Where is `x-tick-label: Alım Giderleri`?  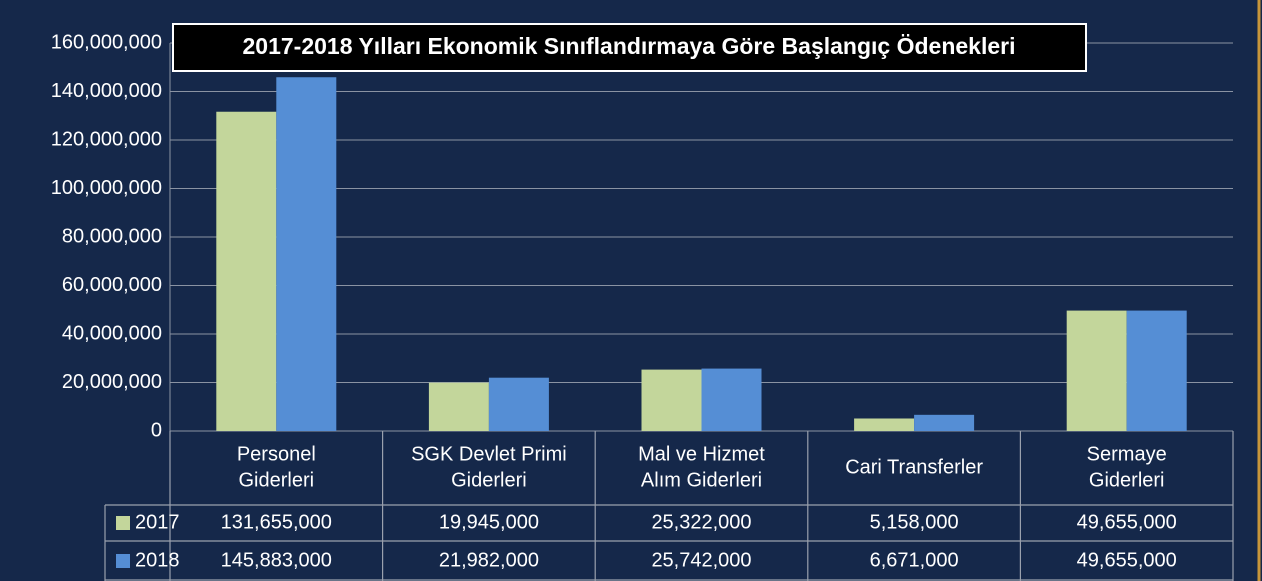
x-tick-label: Alım Giderleri is located at coordinates (701, 480).